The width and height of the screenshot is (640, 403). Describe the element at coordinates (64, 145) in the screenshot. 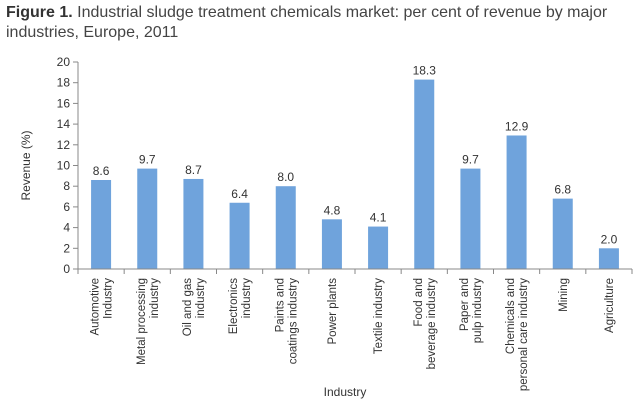

I see `y-tick-label: 12` at that location.